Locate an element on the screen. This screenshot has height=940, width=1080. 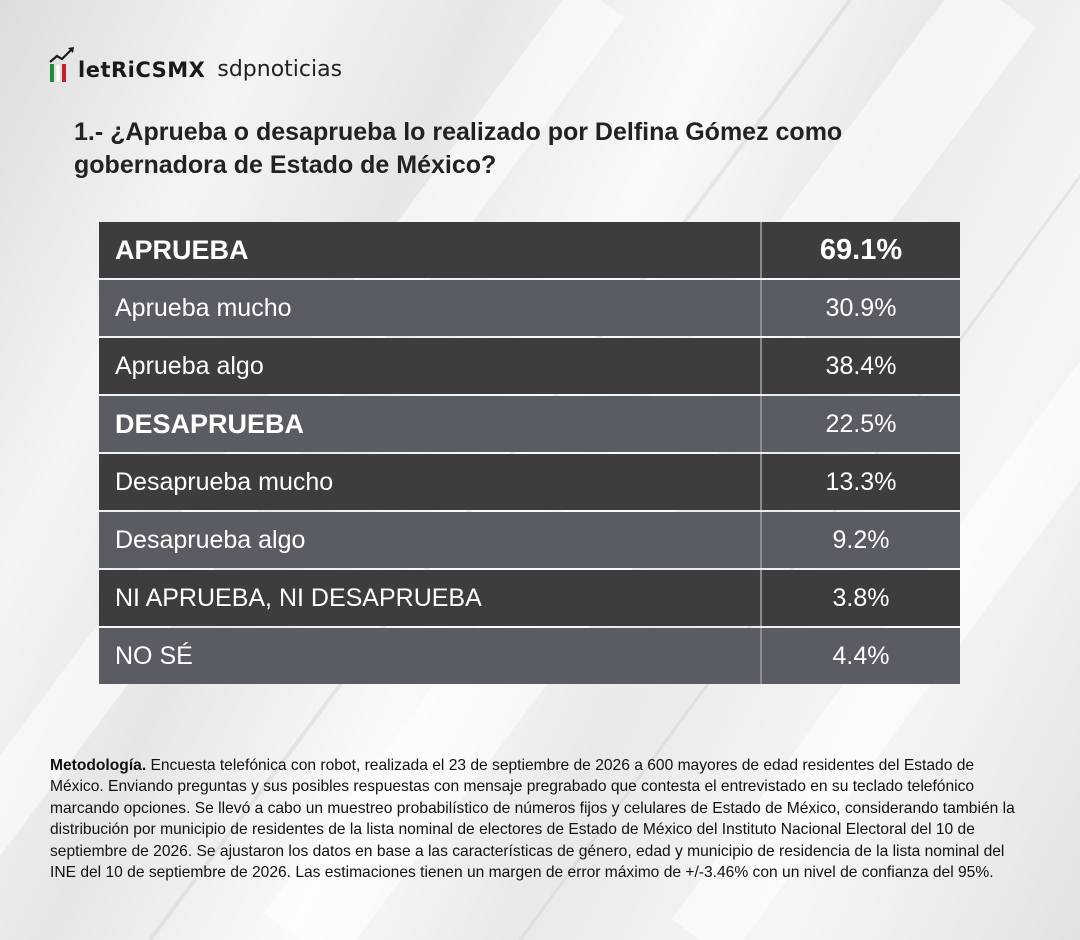
table-row-desaprueba-mucho: Desaprueba mucho 13.3% is located at coordinates (529, 482).